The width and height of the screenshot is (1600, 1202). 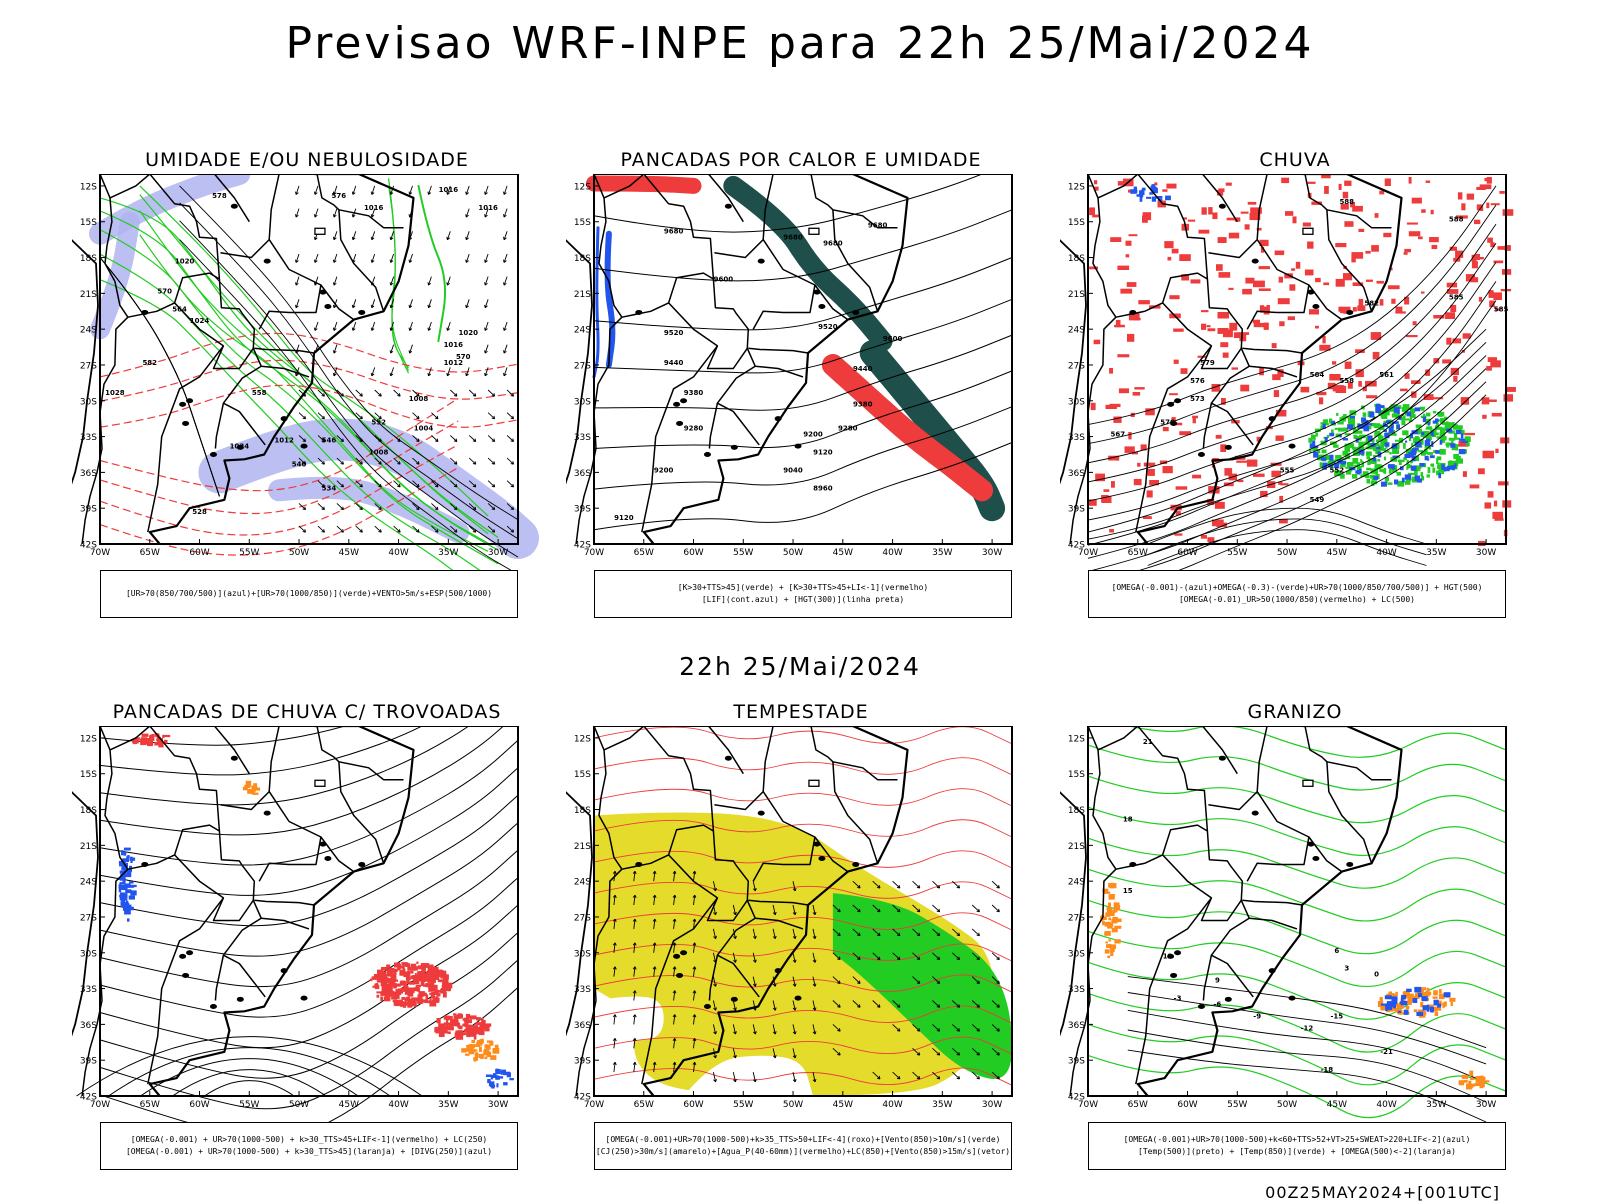 I want to click on contour-label: 9280, so click(x=848, y=429).